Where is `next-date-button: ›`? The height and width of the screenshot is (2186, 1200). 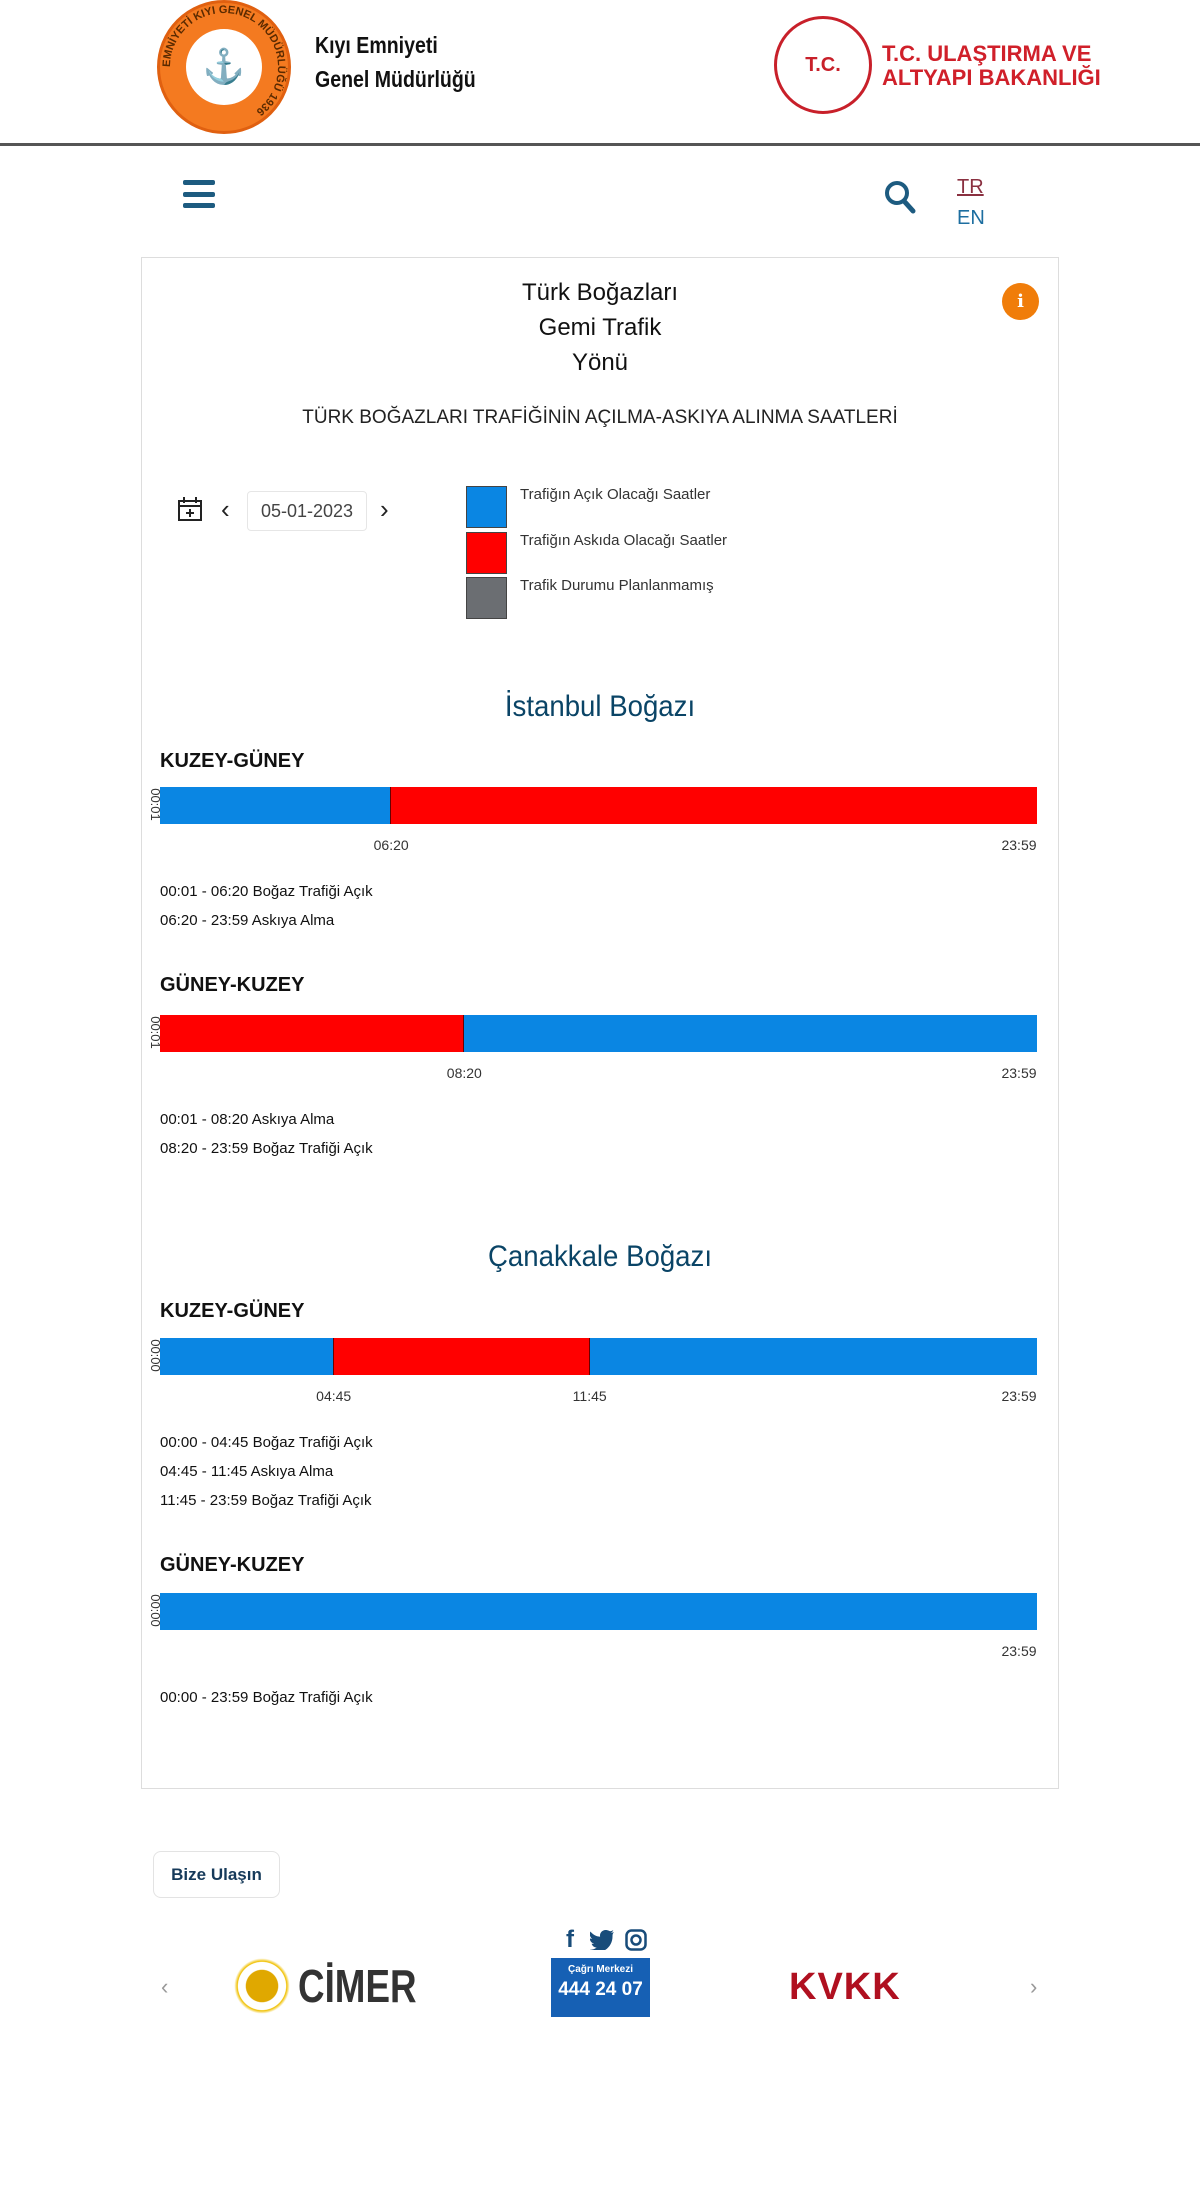
next-date-button: › is located at coordinates (384, 509).